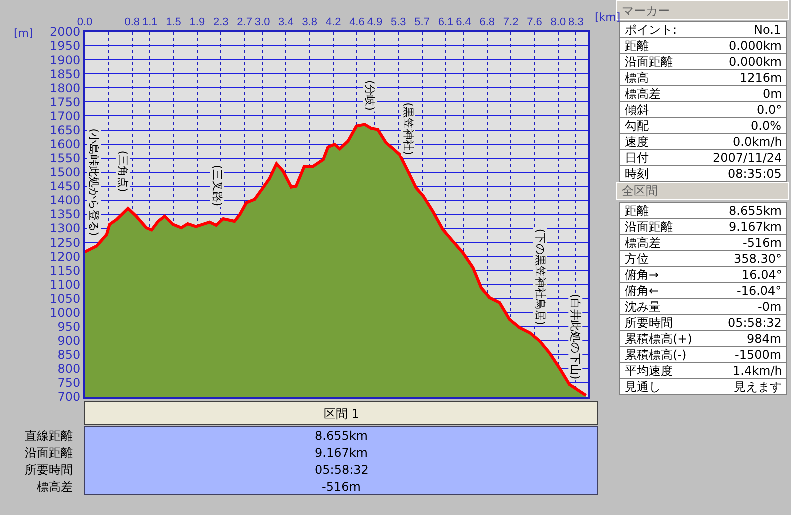  Describe the element at coordinates (764, 339) in the screenshot. I see `text: 984m` at that location.